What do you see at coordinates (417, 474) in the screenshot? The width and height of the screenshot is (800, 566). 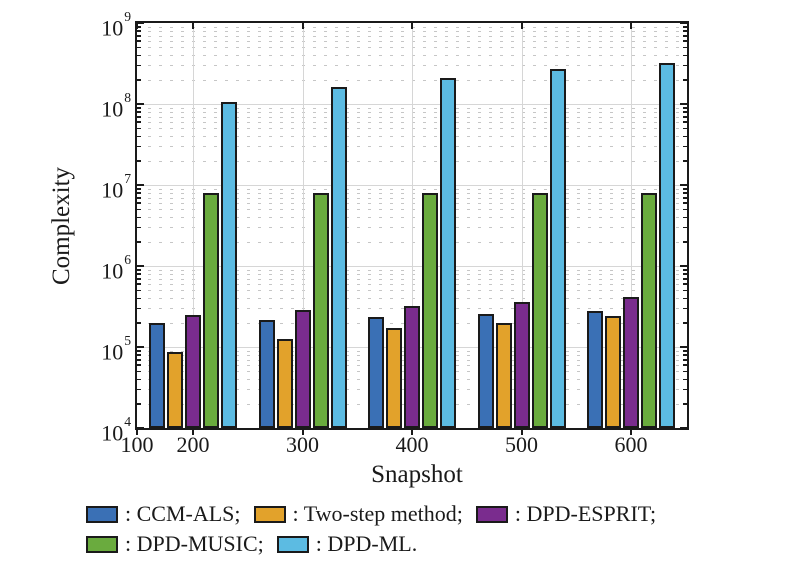 I see `x-axis-title: Snapshot` at bounding box center [417, 474].